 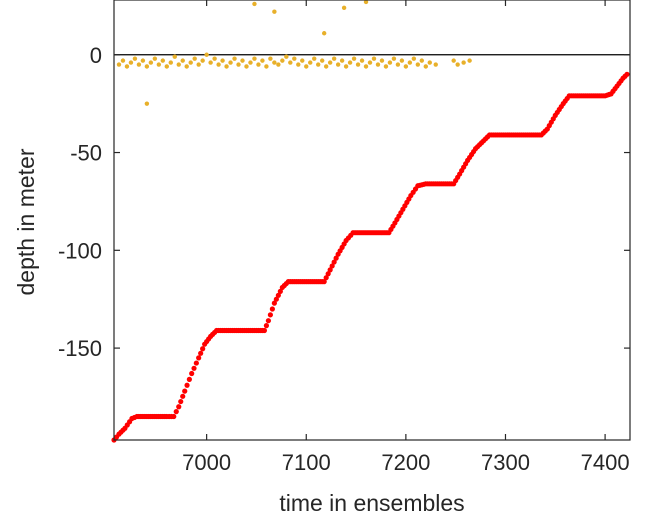 I want to click on x-tick-label: 7300, so click(x=505, y=462).